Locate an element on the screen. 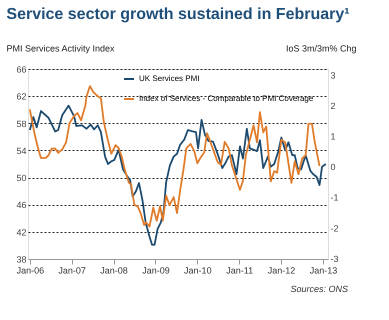 Image resolution: width=389 pixels, height=320 pixels. x-tick-label: Jan-06 is located at coordinates (30, 271).